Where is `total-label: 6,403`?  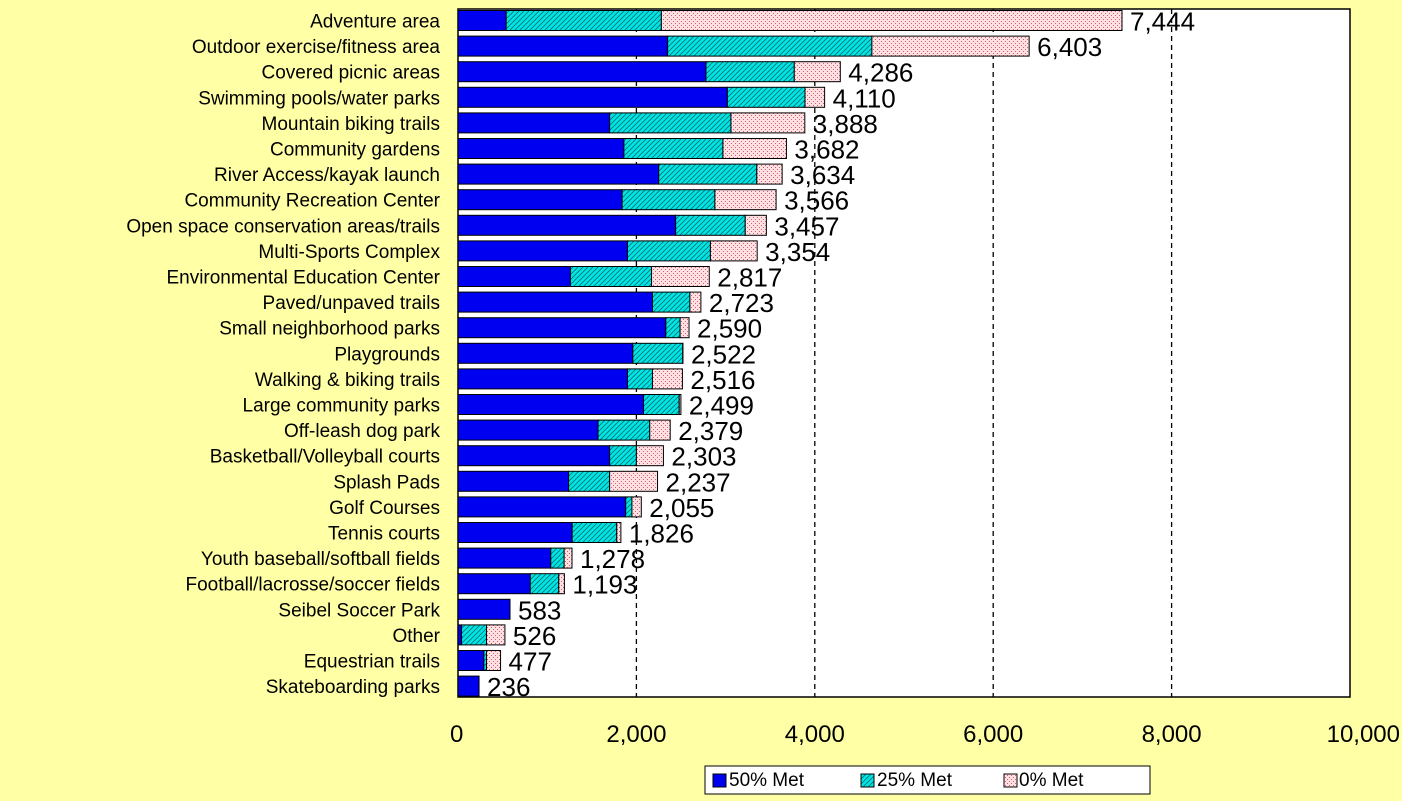
total-label: 6,403 is located at coordinates (1069, 47).